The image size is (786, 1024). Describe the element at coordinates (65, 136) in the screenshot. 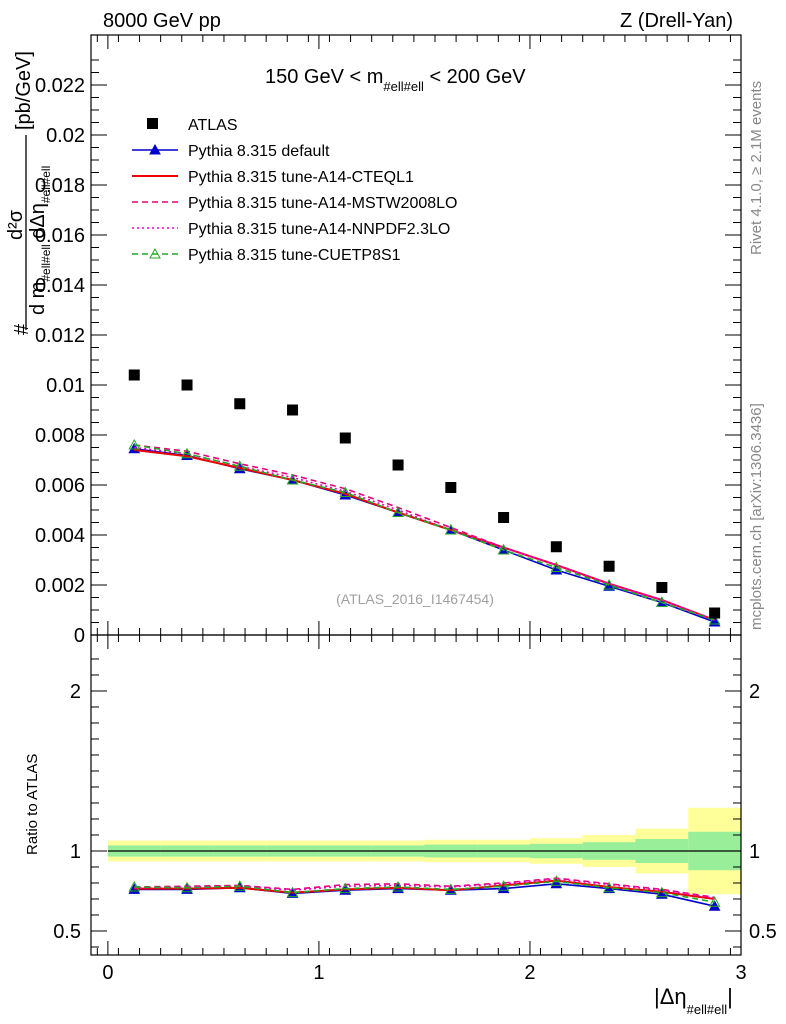

I see `y-tick-label: 0.02` at that location.